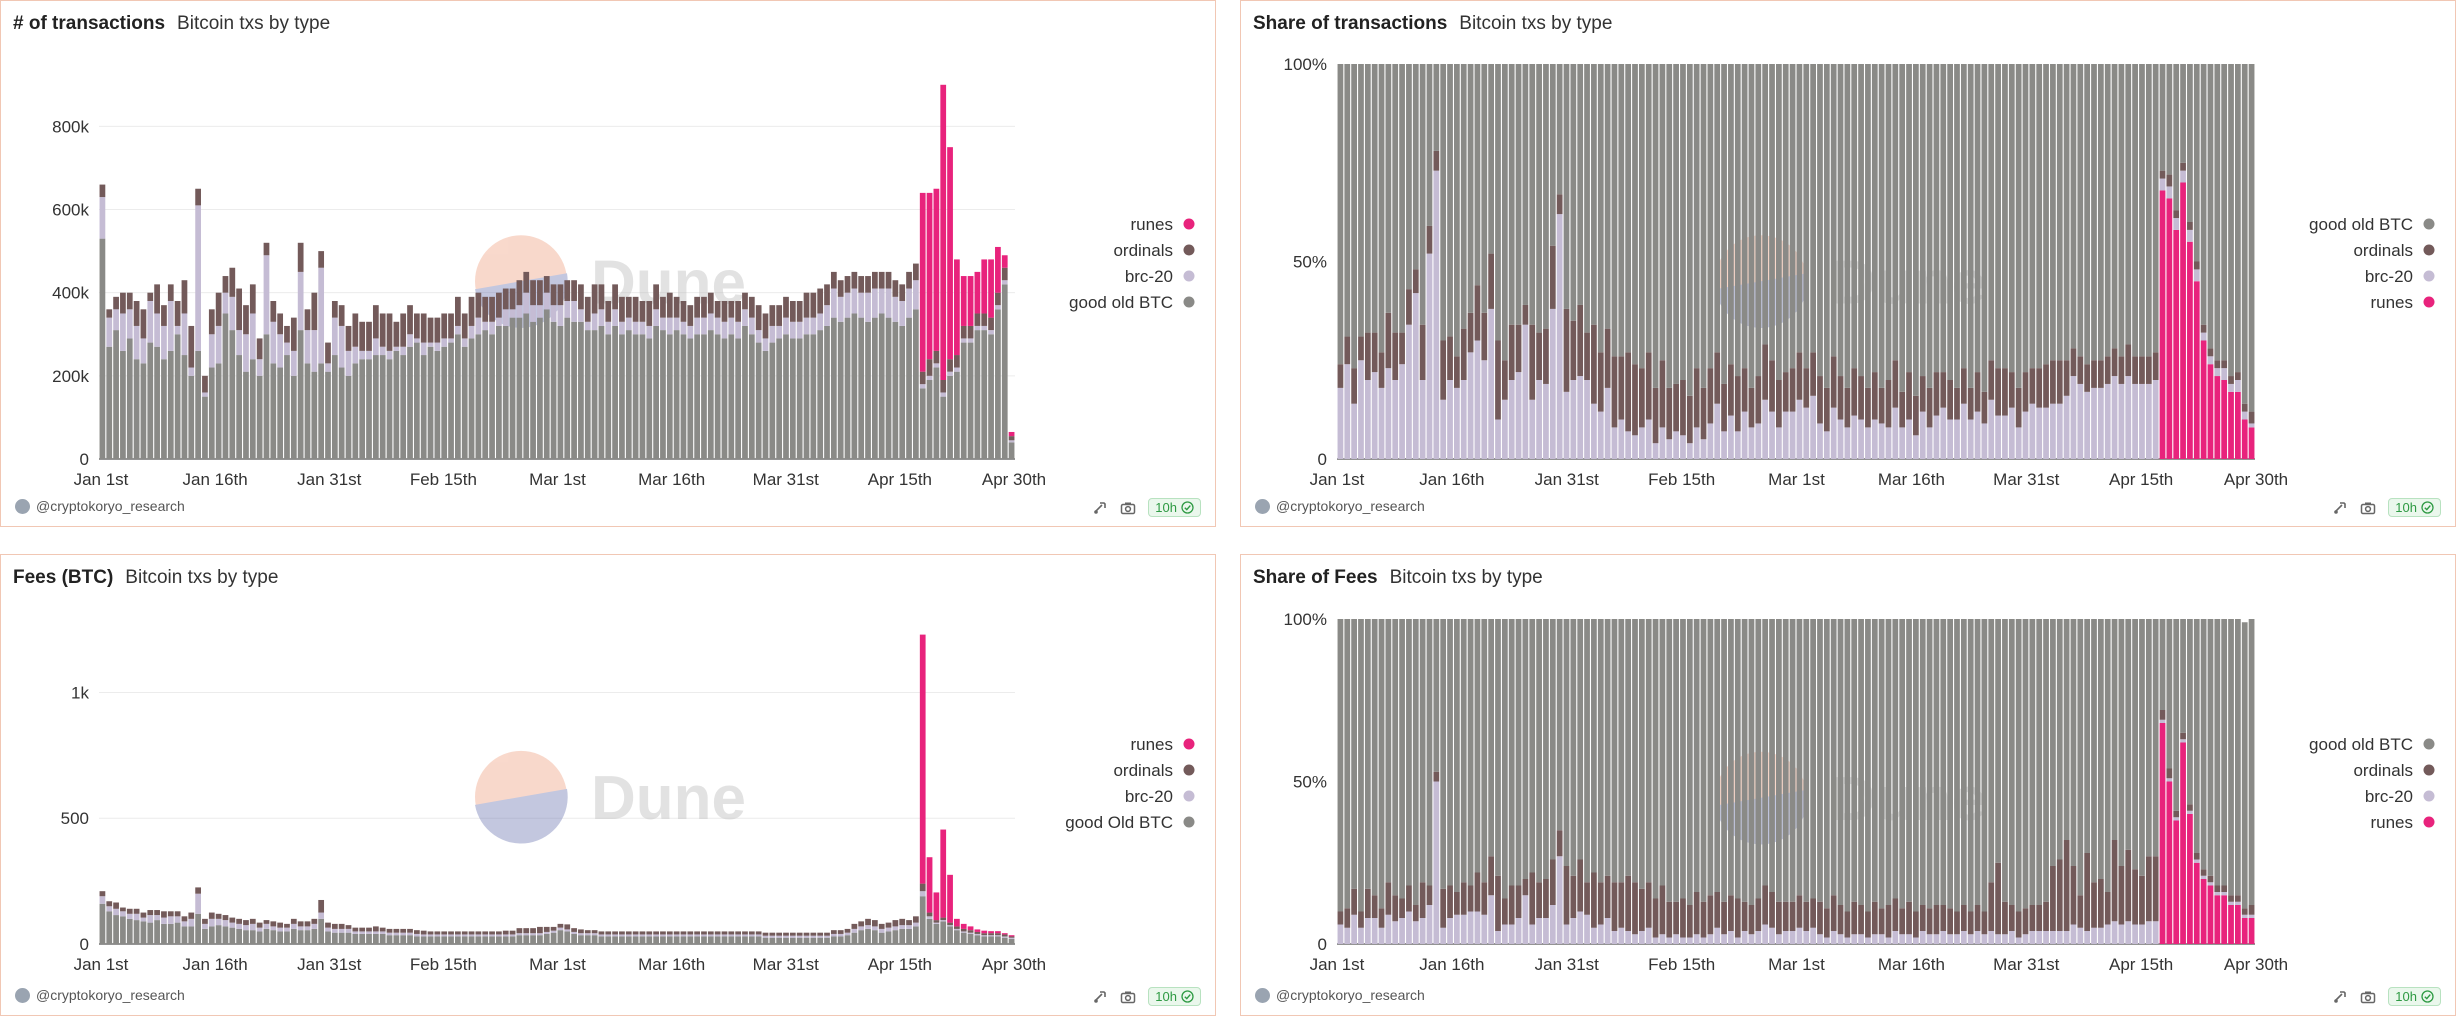  I want to click on bar-runes, so click(2169, 862).